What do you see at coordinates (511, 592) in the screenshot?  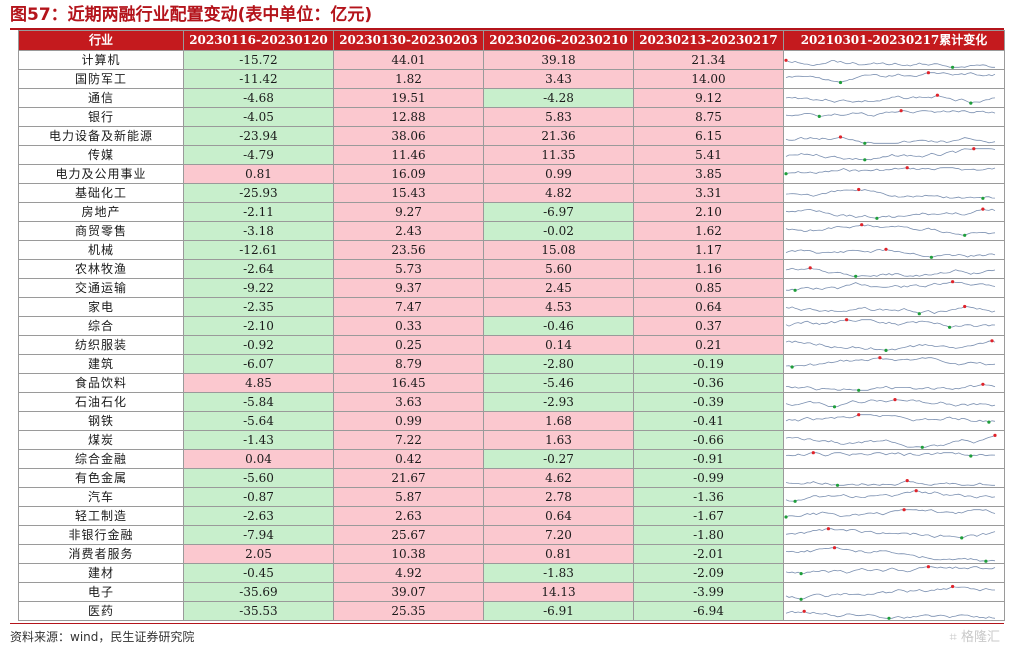 I see `table-row: 电子 -35.69 39.07 14.13 -3.99` at bounding box center [511, 592].